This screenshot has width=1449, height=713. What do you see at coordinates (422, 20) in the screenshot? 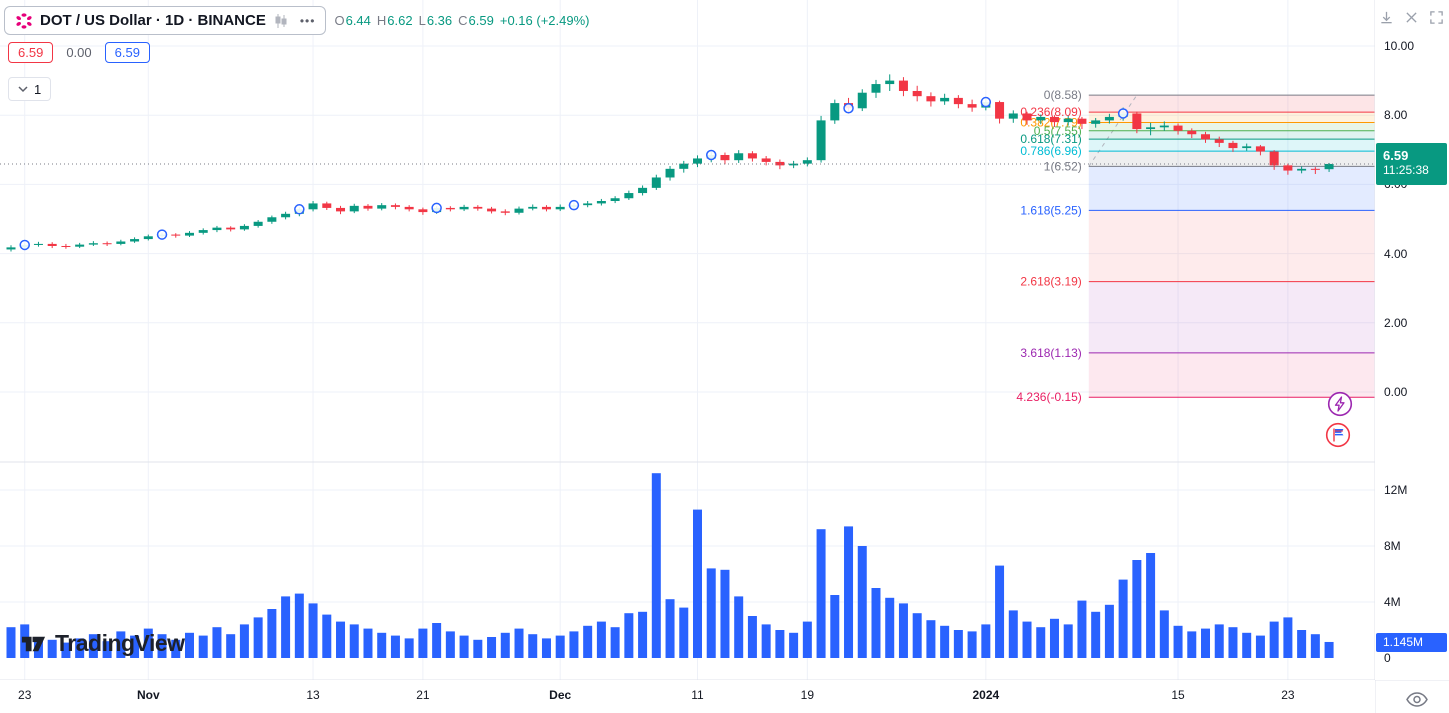
I see `low-label: L` at bounding box center [422, 20].